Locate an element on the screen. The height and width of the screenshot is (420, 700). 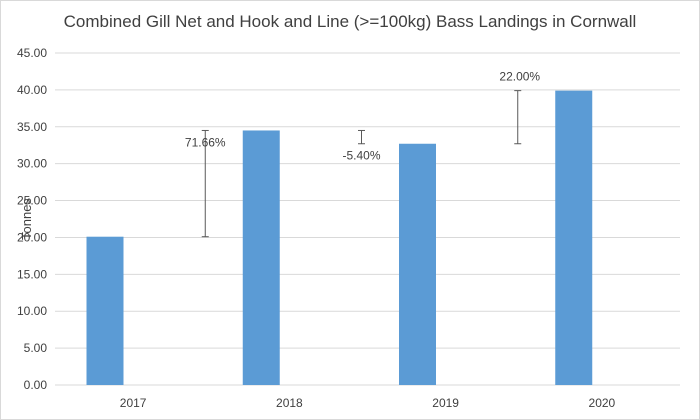
y-tick-label: 5.00 is located at coordinates (36, 348).